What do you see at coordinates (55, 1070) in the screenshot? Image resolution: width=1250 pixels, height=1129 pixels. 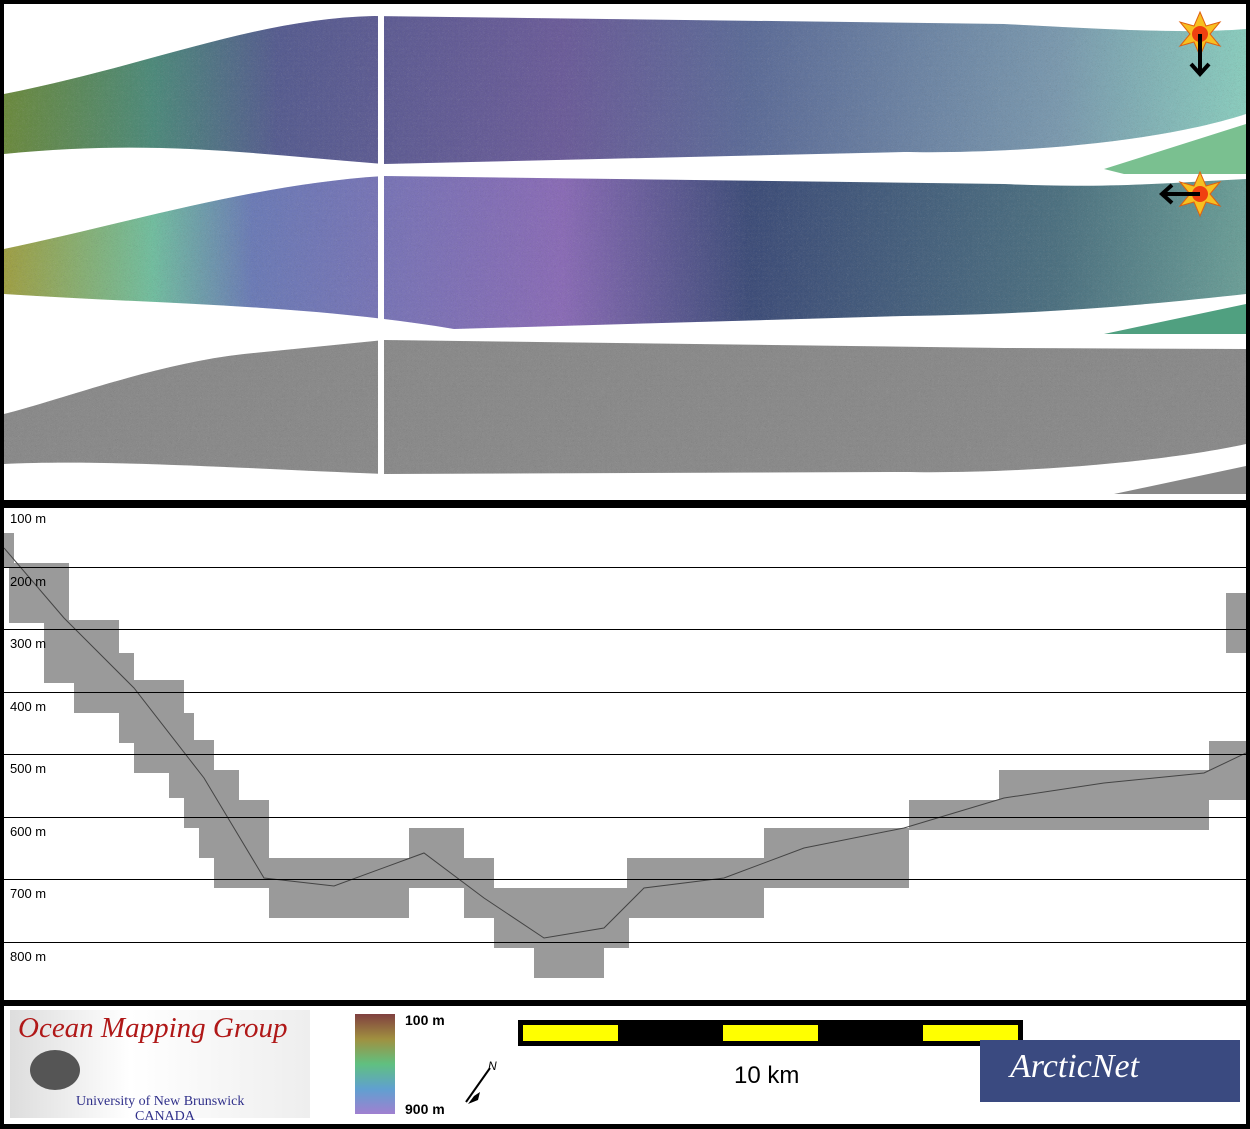 I see `logo-image` at bounding box center [55, 1070].